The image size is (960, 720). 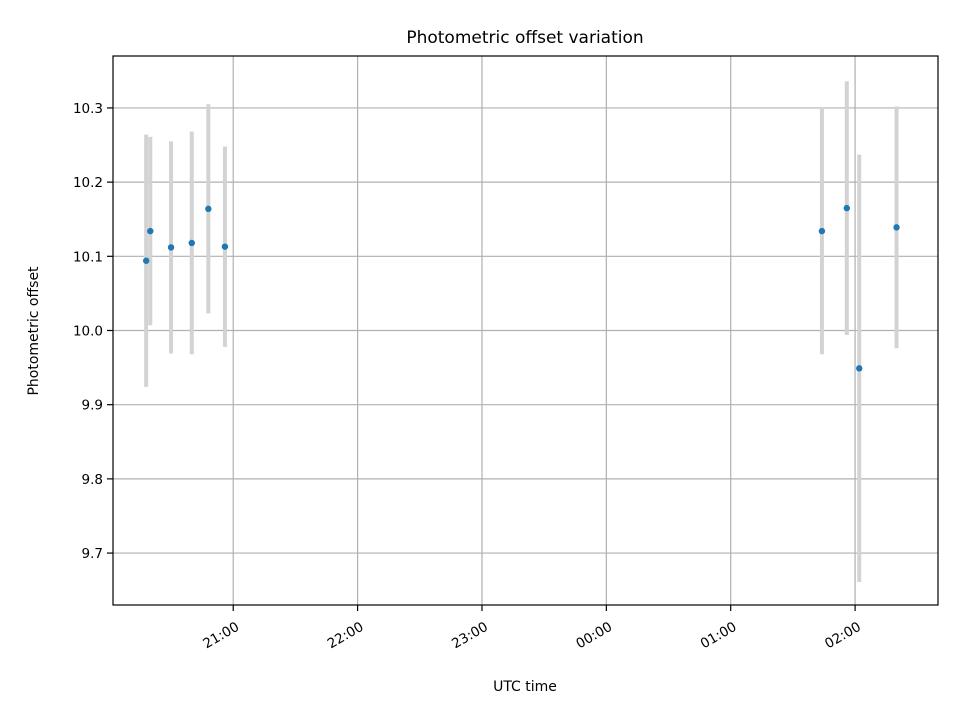 I want to click on x-axis-label: UTC time, so click(x=525, y=687).